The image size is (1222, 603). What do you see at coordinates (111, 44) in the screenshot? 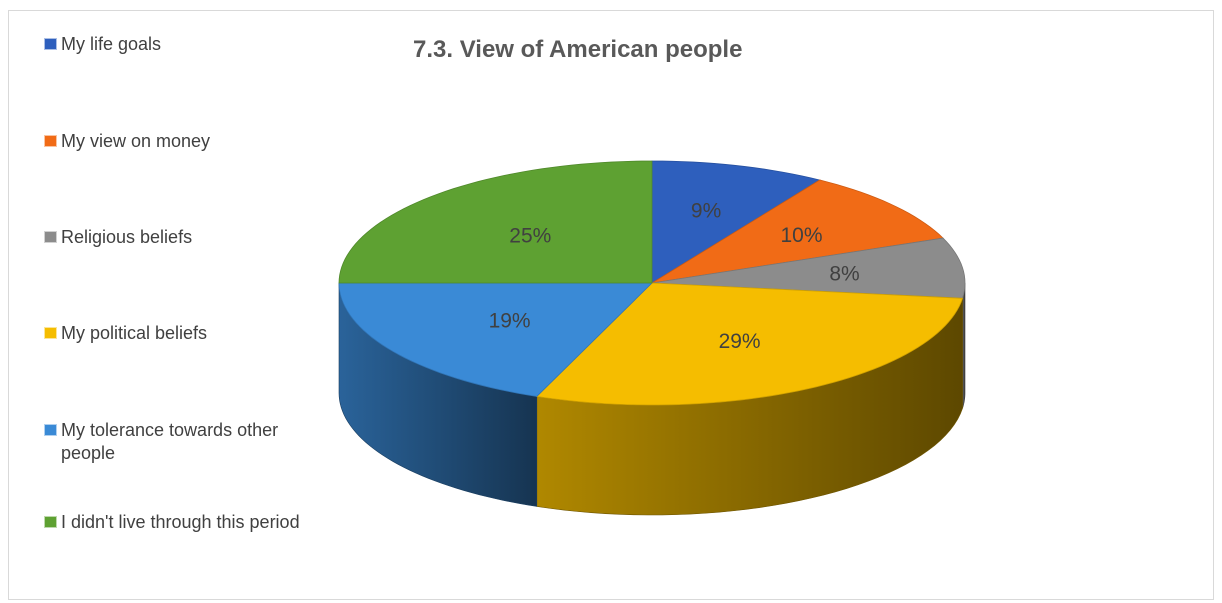
I see `legend-label: My life goals` at bounding box center [111, 44].